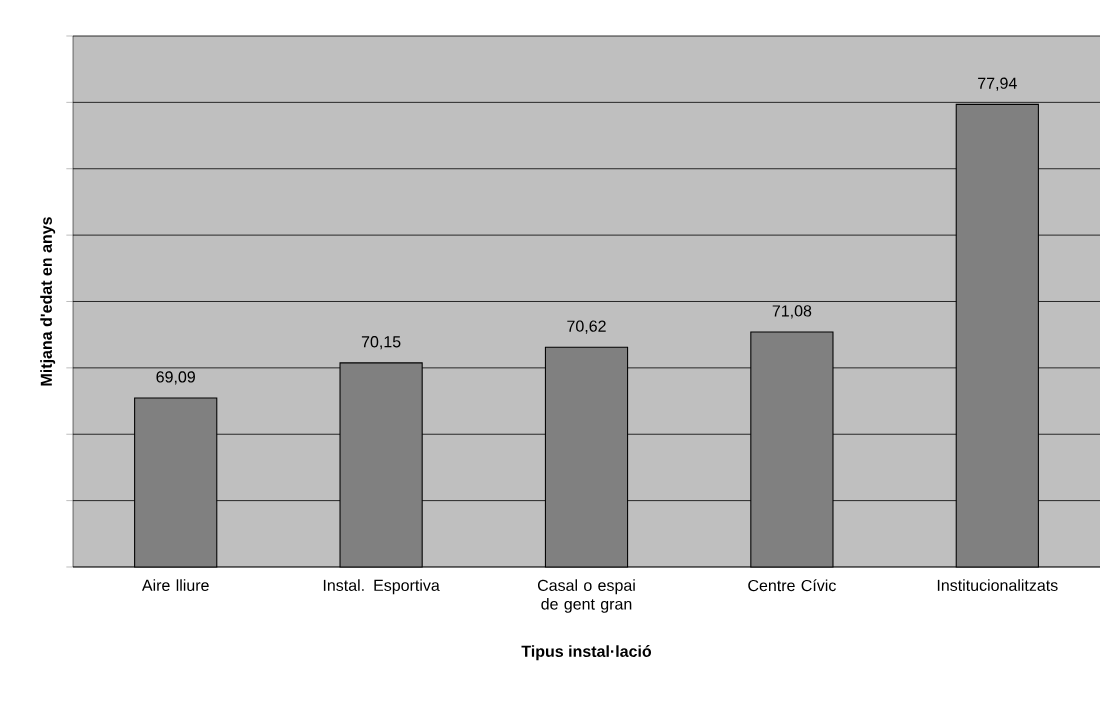  Describe the element at coordinates (175, 585) in the screenshot. I see `x-tick-label: Aire lliure` at that location.